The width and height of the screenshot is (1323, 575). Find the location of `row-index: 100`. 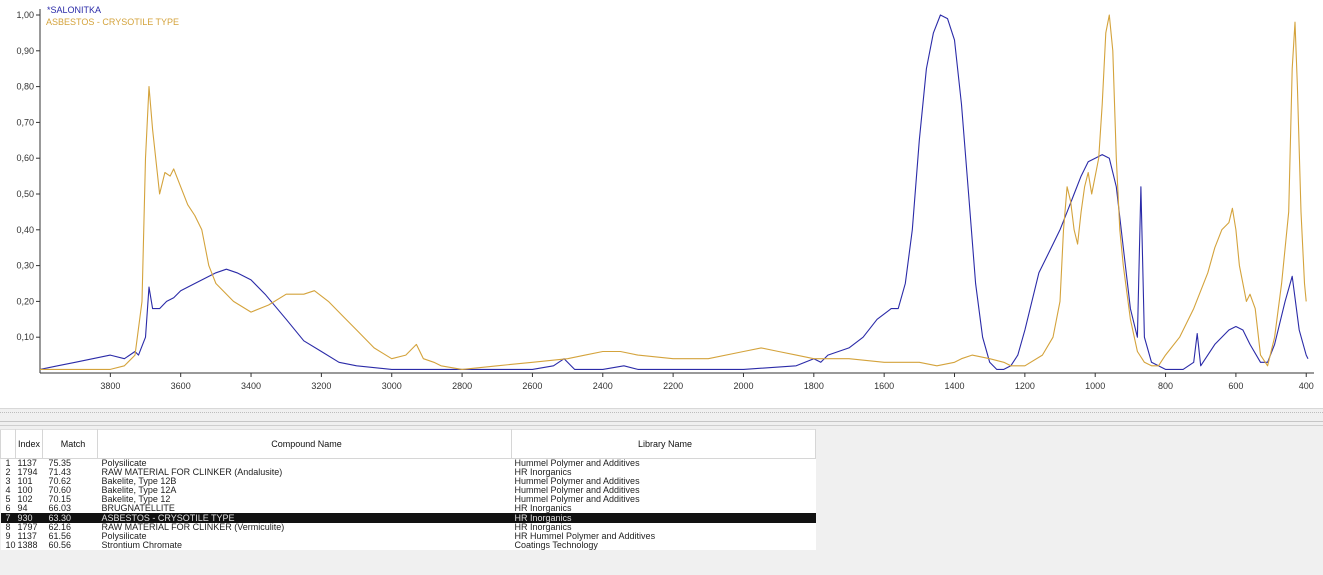

row-index: 100 is located at coordinates (29, 490).